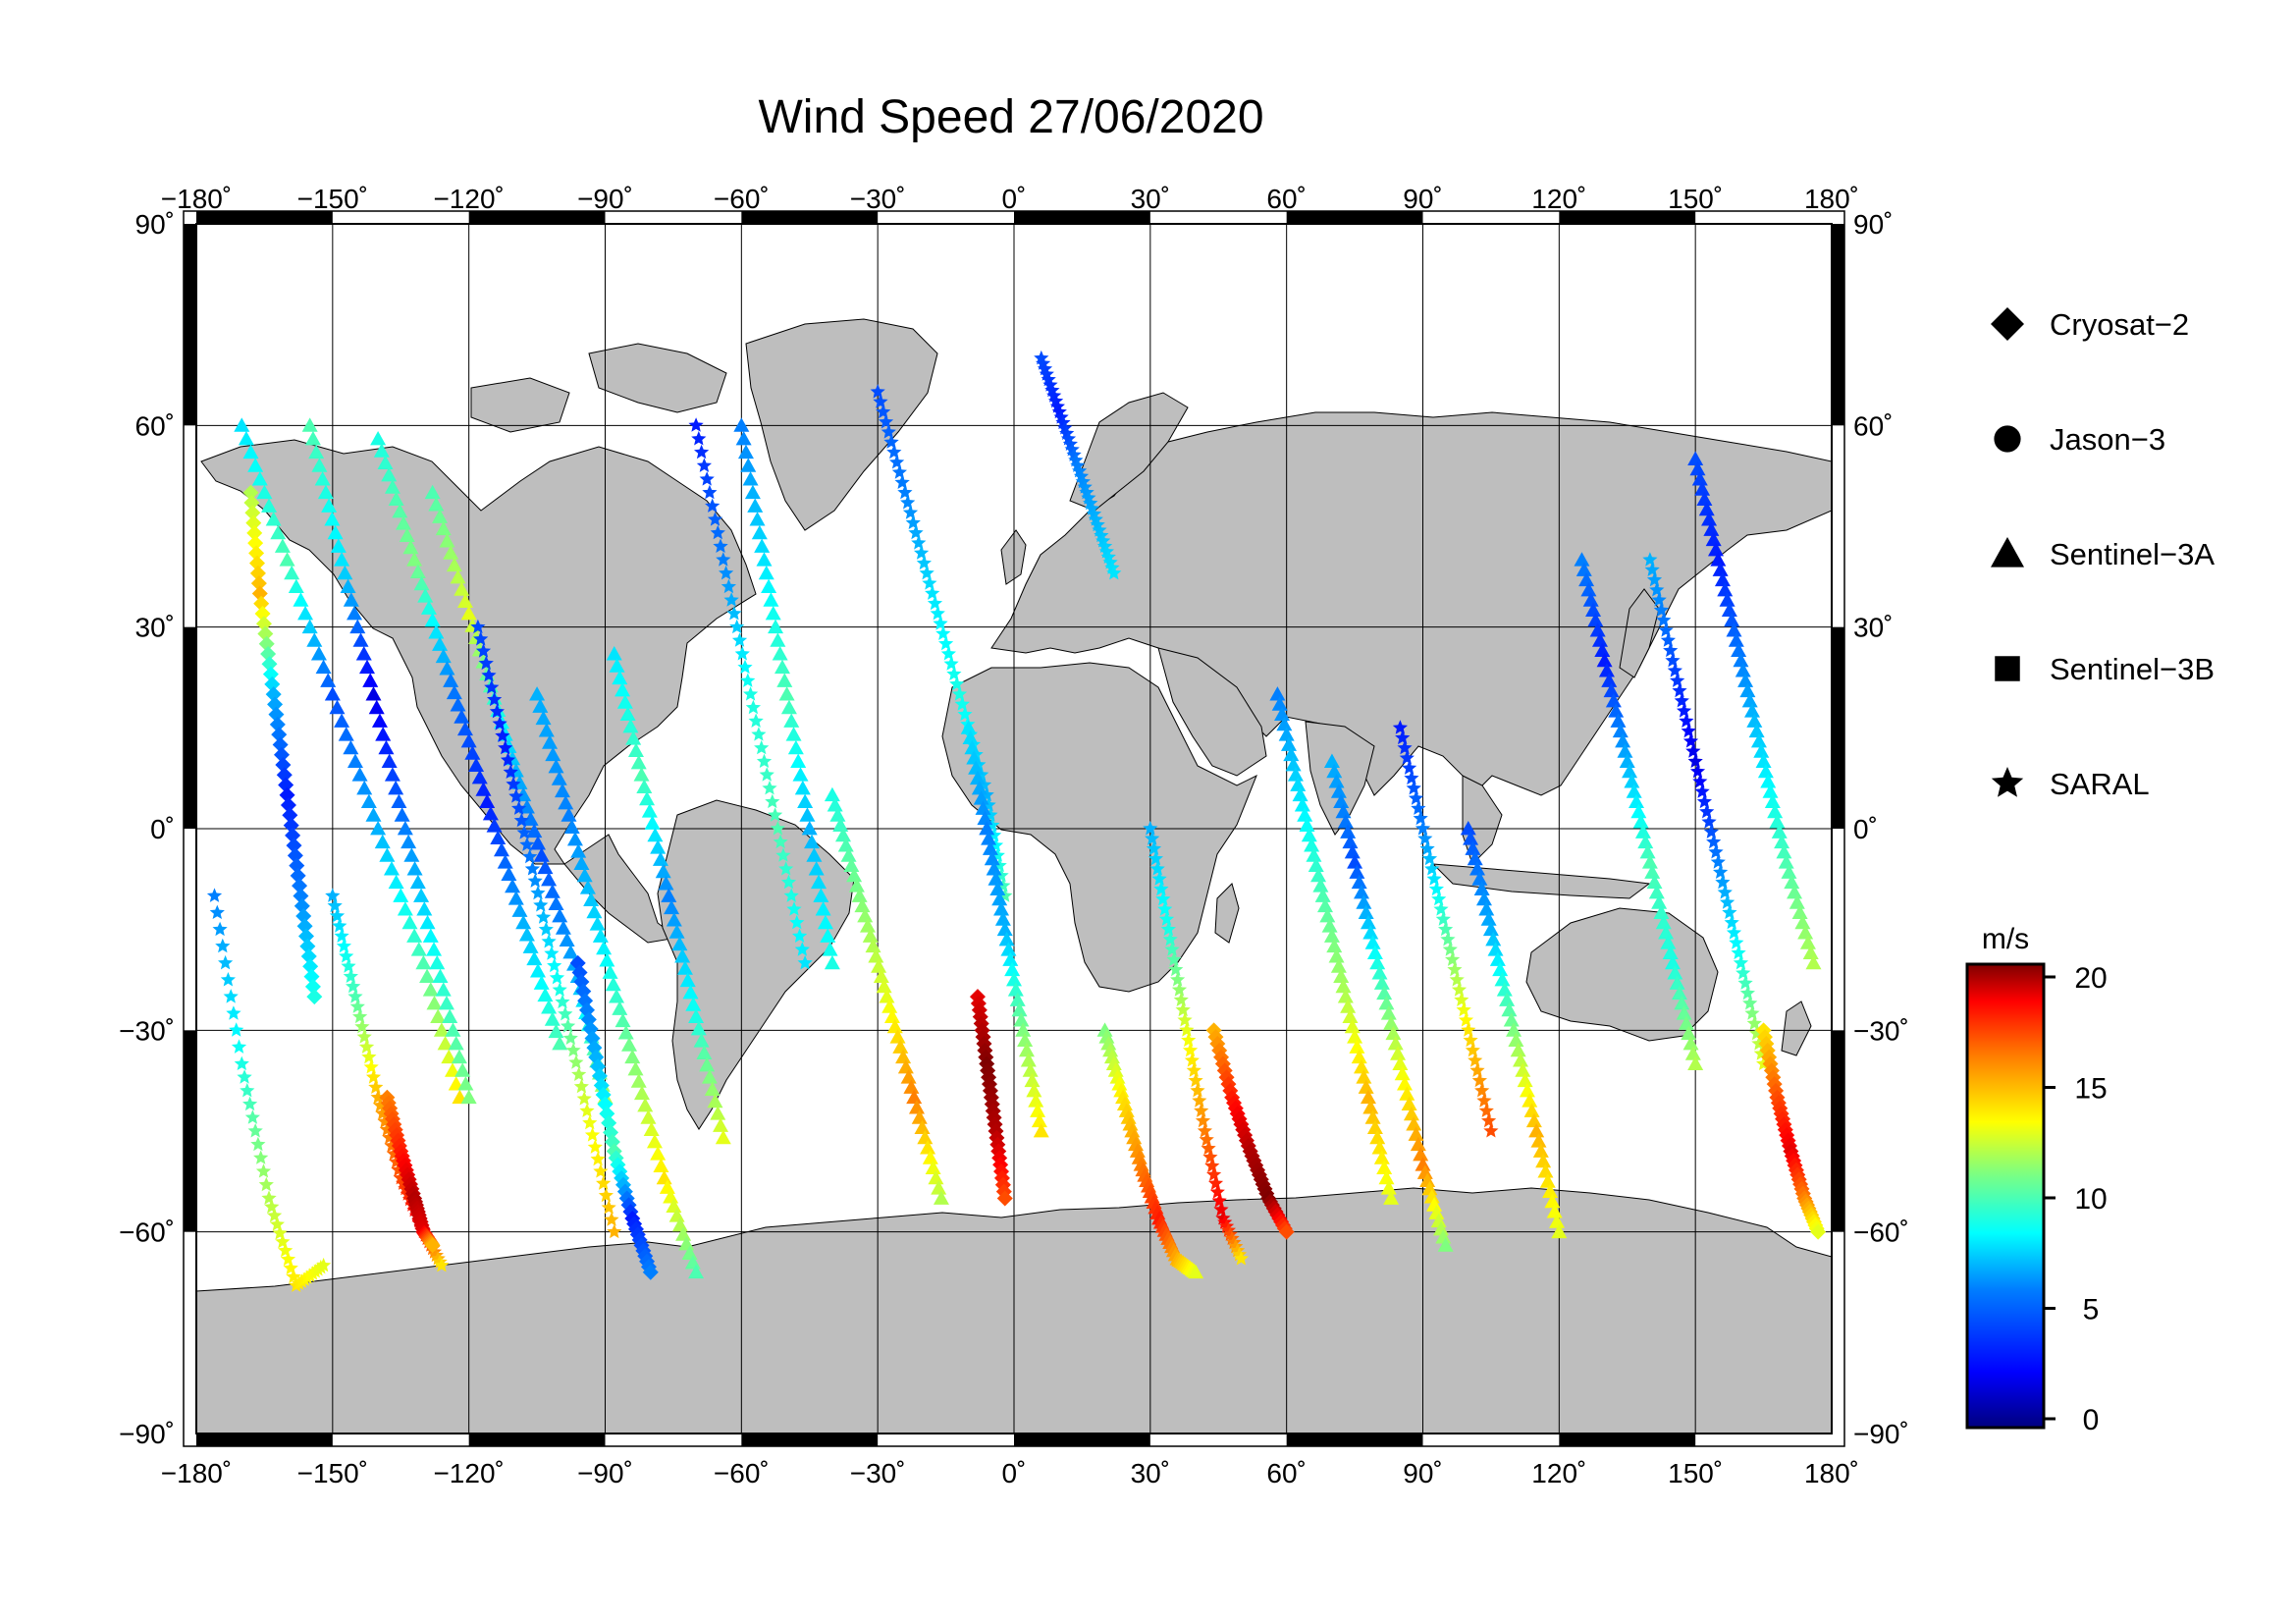 This screenshot has width=2296, height=1623. What do you see at coordinates (1832, 1473) in the screenshot?
I see `lon-tick-label: 180˚` at bounding box center [1832, 1473].